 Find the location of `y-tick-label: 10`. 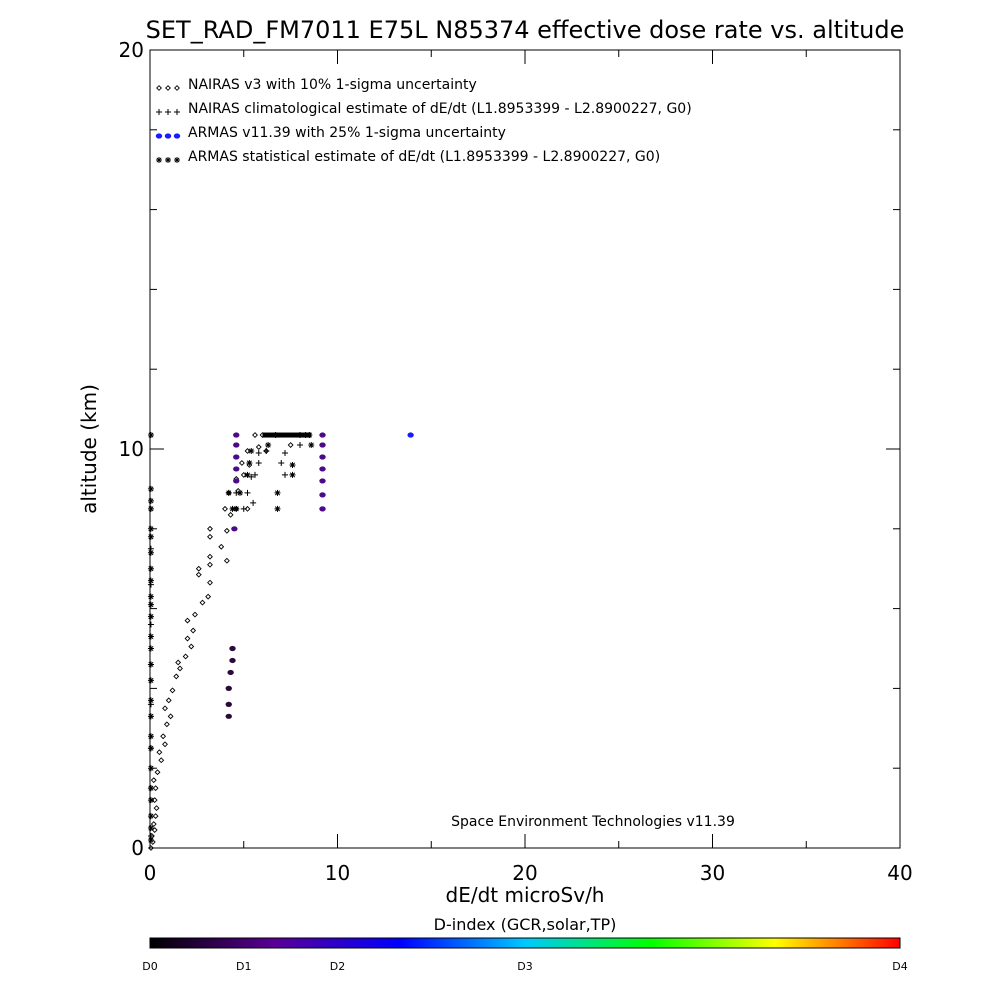

y-tick-label: 10 is located at coordinates (131, 449).